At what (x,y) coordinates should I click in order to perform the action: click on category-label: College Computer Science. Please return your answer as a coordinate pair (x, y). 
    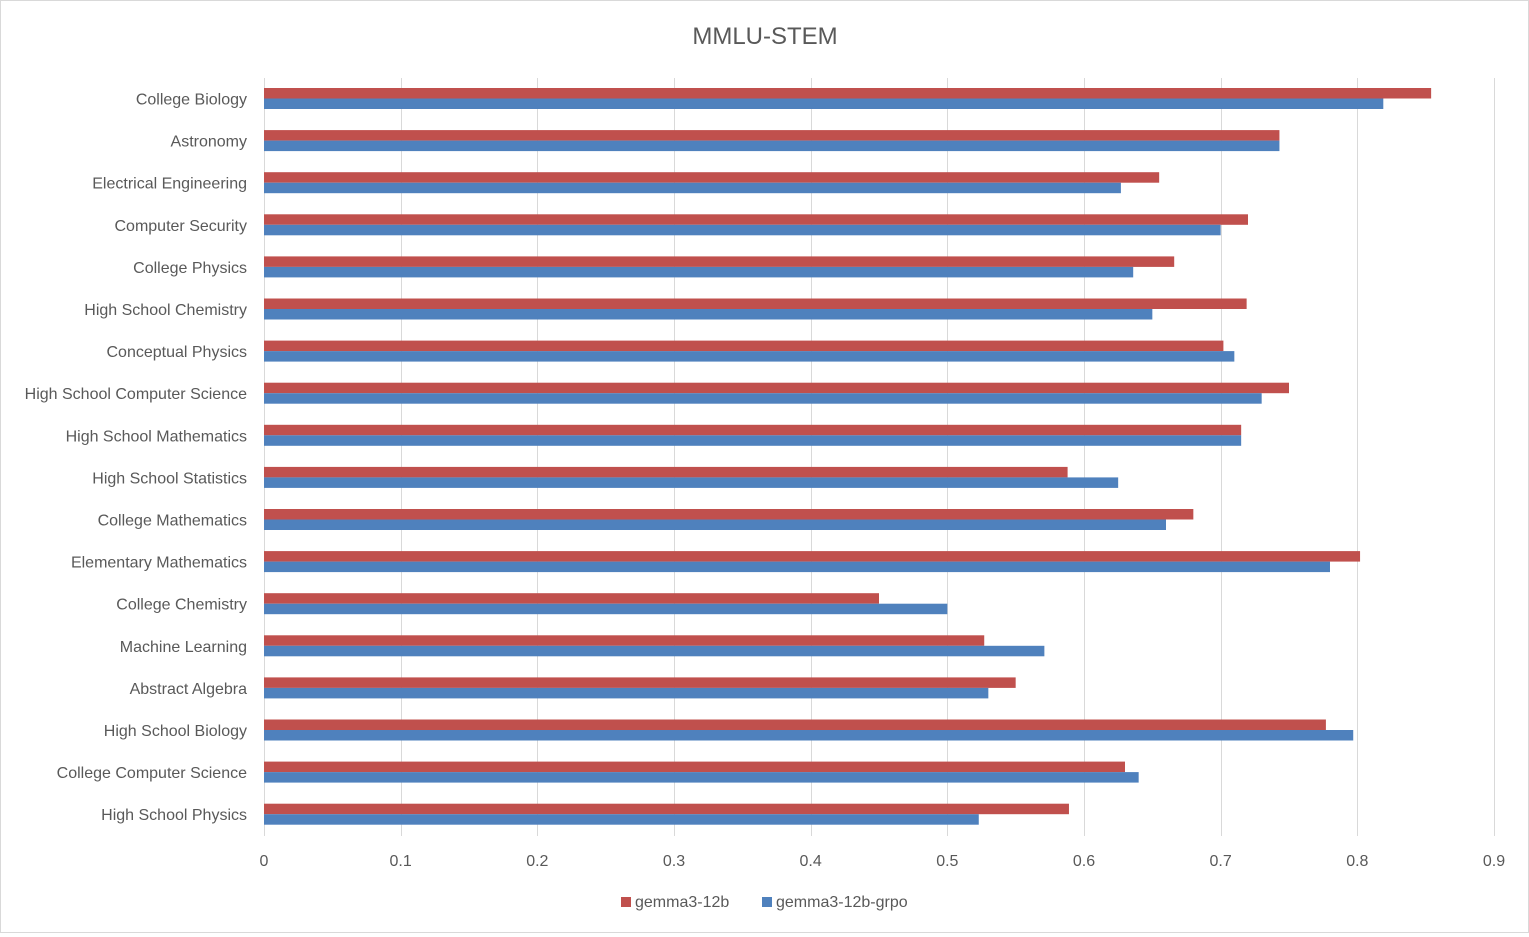
    Looking at the image, I should click on (152, 773).